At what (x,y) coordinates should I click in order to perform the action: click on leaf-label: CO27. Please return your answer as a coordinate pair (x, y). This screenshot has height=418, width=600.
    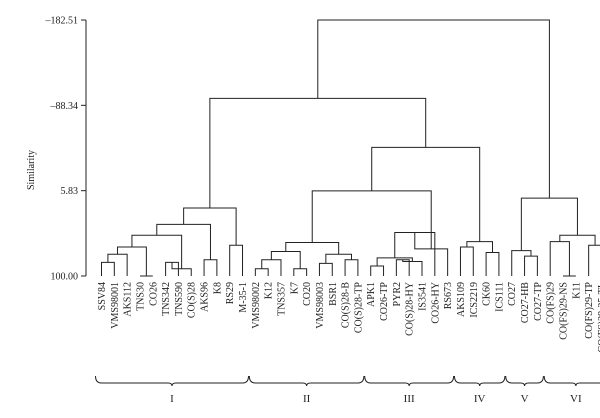
    Looking at the image, I should click on (512, 294).